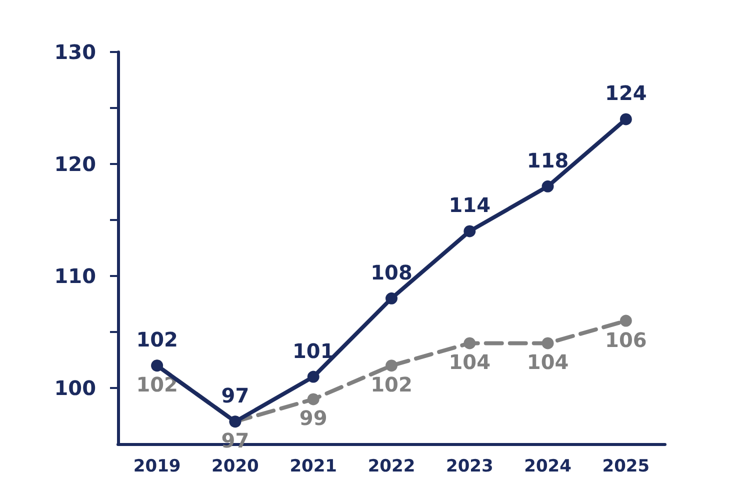 The image size is (750, 500). I want to click on data-label: 108, so click(391, 272).